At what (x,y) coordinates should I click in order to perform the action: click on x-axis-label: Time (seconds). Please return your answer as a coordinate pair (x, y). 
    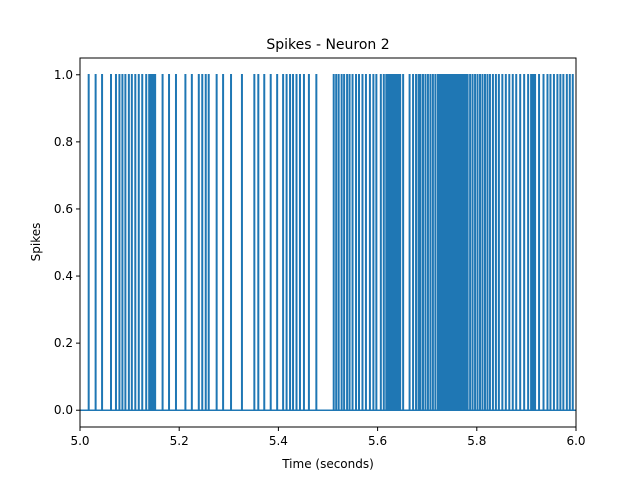
    Looking at the image, I should click on (327, 464).